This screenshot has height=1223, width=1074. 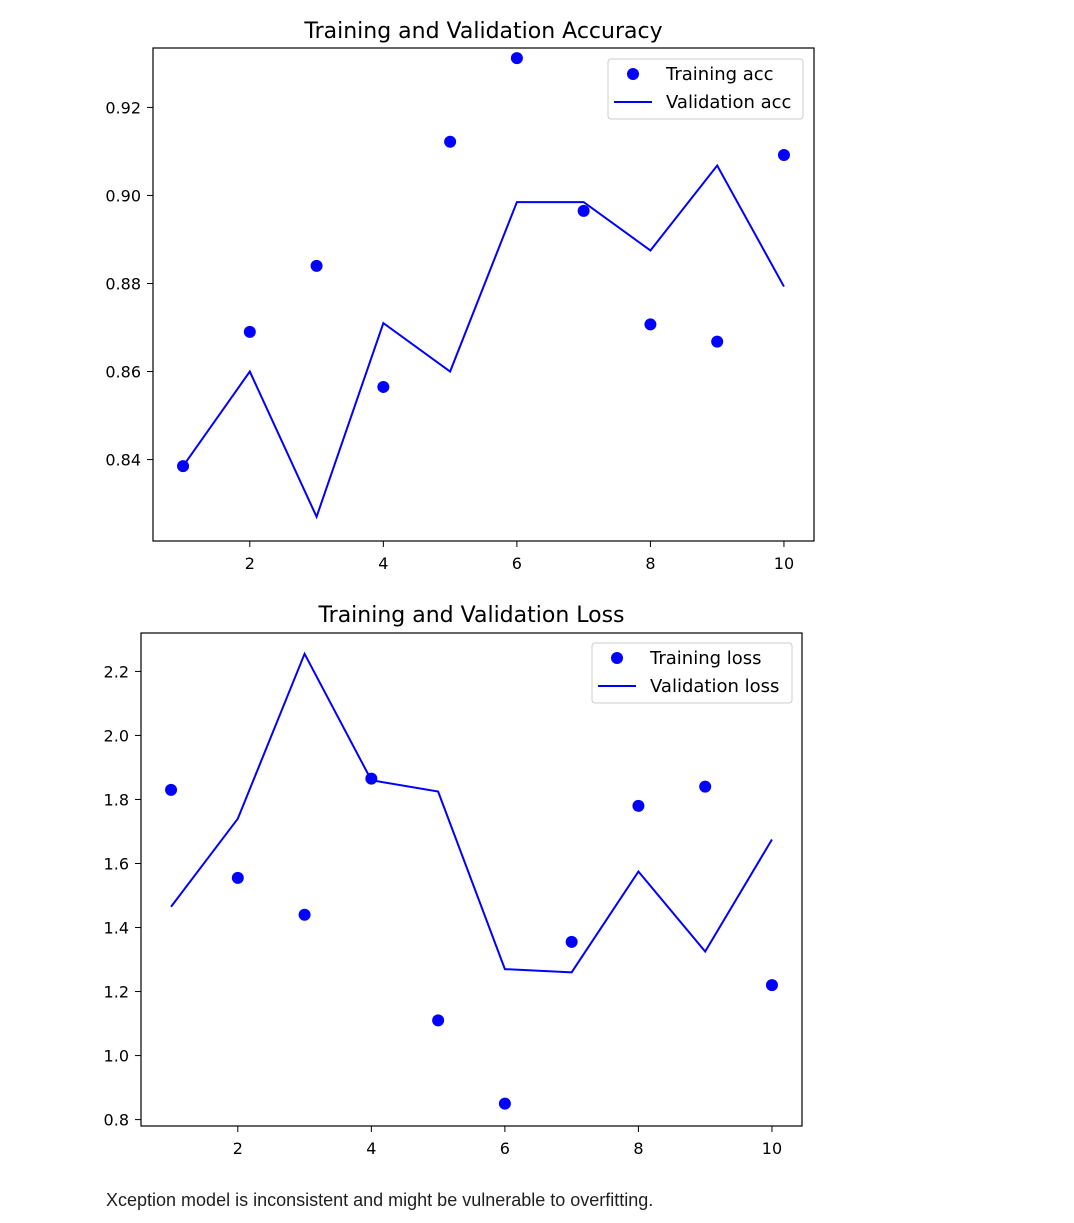 I want to click on y-tick-label: 1.0, so click(x=116, y=1056).